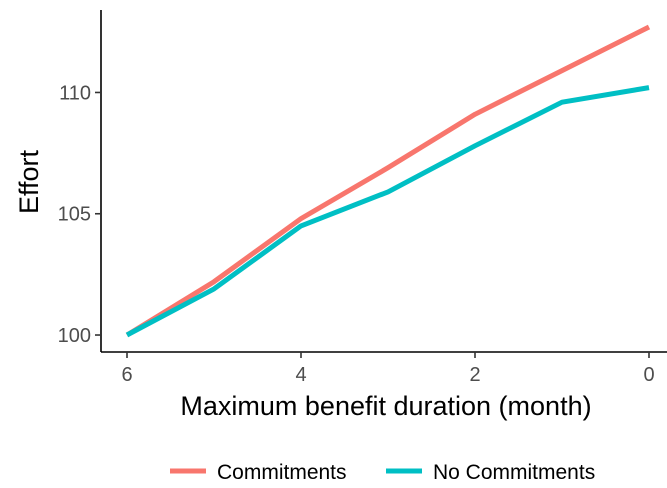  Describe the element at coordinates (385, 406) in the screenshot. I see `x-axis-title: Maximum benefit duration (month)` at that location.